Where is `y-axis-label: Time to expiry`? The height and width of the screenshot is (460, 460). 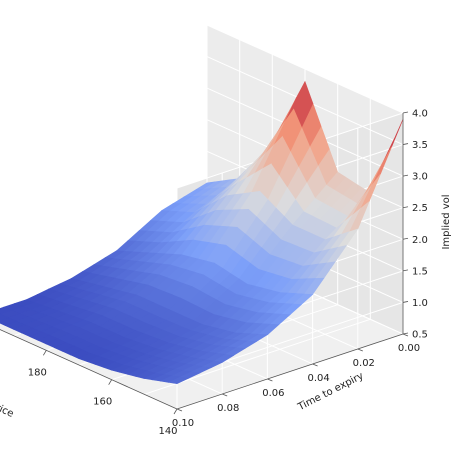 y-axis-label: Time to expiry is located at coordinates (330, 392).